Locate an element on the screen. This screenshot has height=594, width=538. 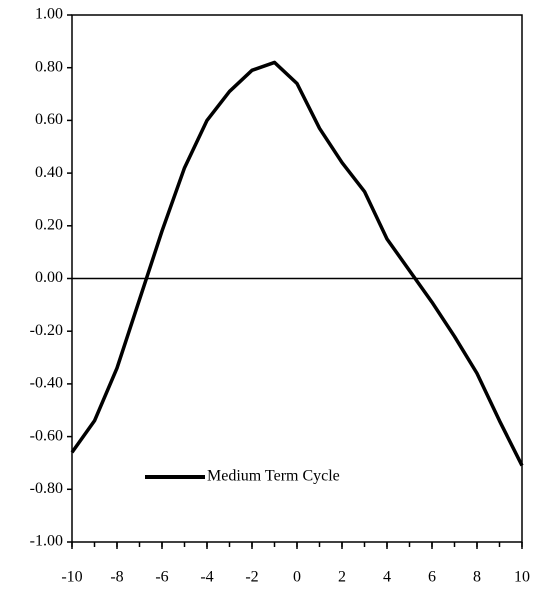
x-tick-label: -4 is located at coordinates (206, 577).